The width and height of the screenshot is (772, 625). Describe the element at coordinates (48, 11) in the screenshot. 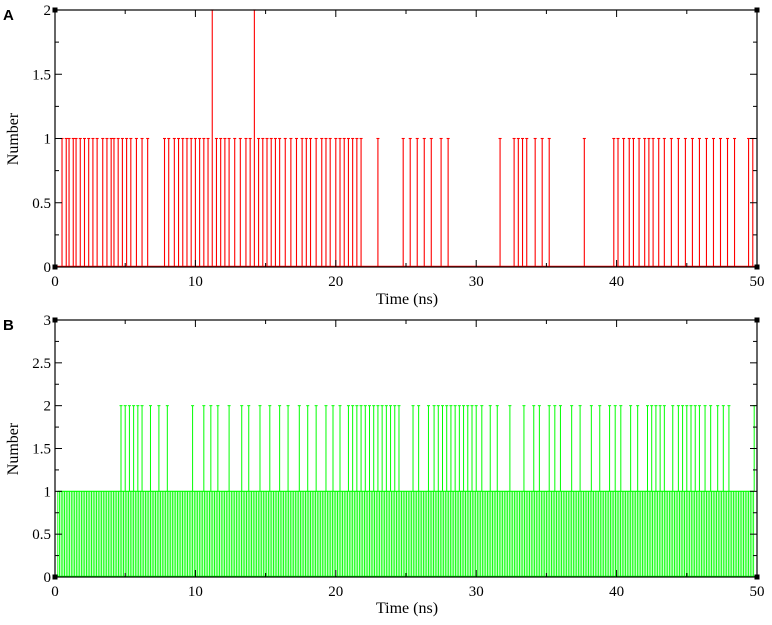

I see `panel-a-y-tick-label: 2` at that location.